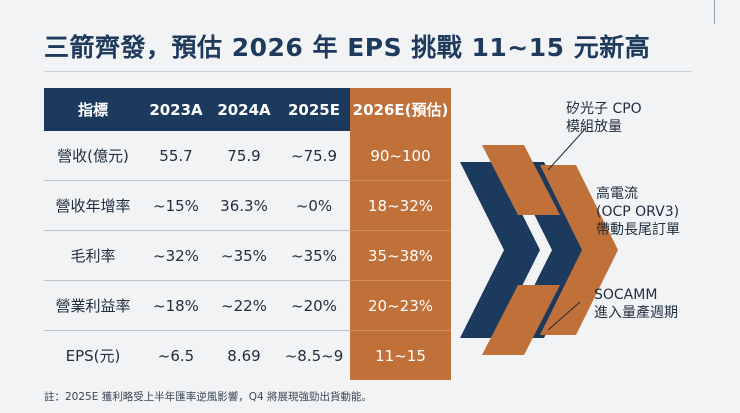  Describe the element at coordinates (244, 355) in the screenshot. I see `cell-2024a: 8.69` at that location.